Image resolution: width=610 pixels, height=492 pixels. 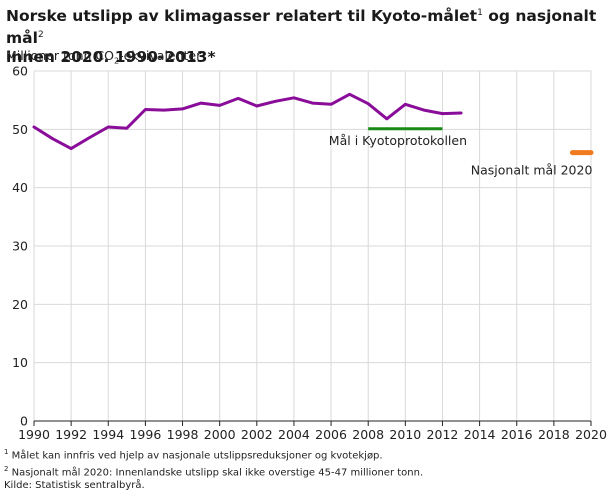 I want to click on footnote-1-mark: 1, so click(x=6, y=452).